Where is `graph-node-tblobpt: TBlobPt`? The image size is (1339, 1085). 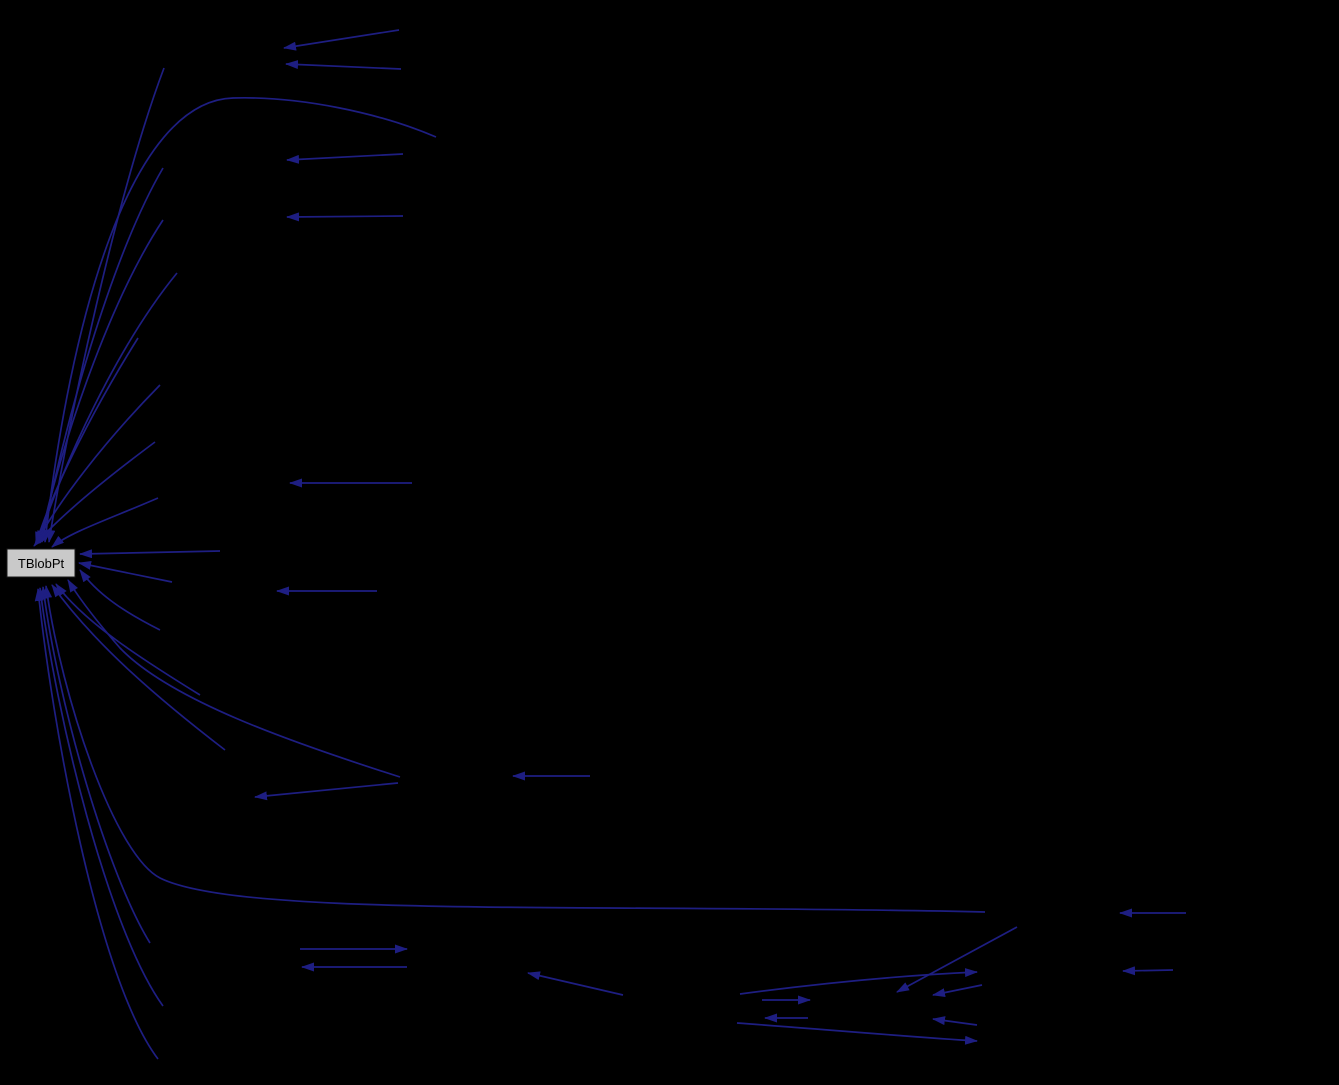 graph-node-tblobpt: TBlobPt is located at coordinates (41, 563).